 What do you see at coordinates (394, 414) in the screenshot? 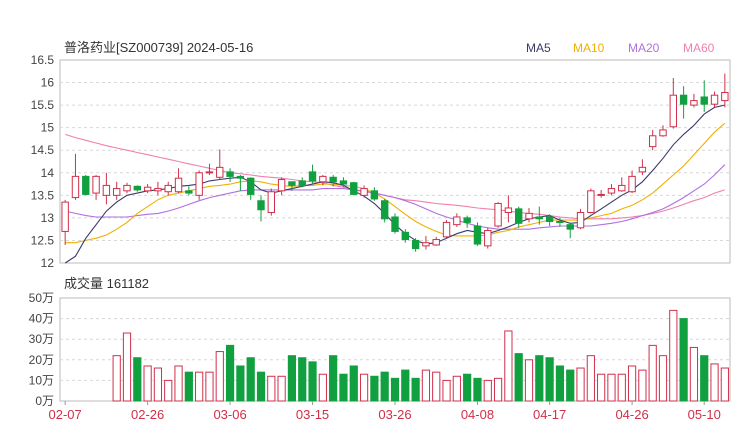
I see `x-tick-label: 03-26` at bounding box center [394, 414].